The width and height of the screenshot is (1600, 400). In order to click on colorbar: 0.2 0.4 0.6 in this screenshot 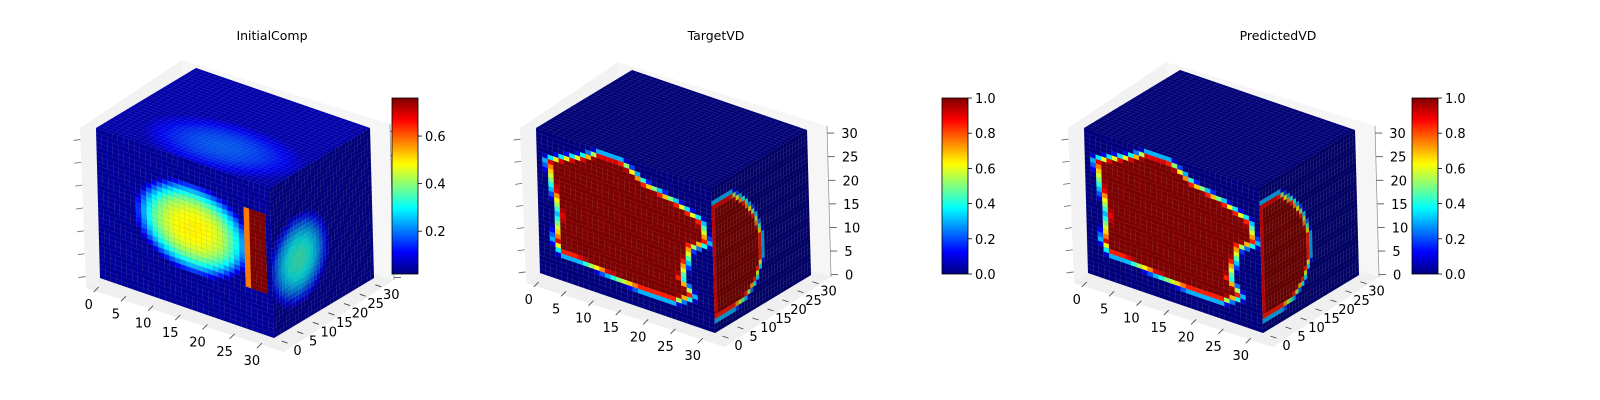, I will do `click(418, 186)`.